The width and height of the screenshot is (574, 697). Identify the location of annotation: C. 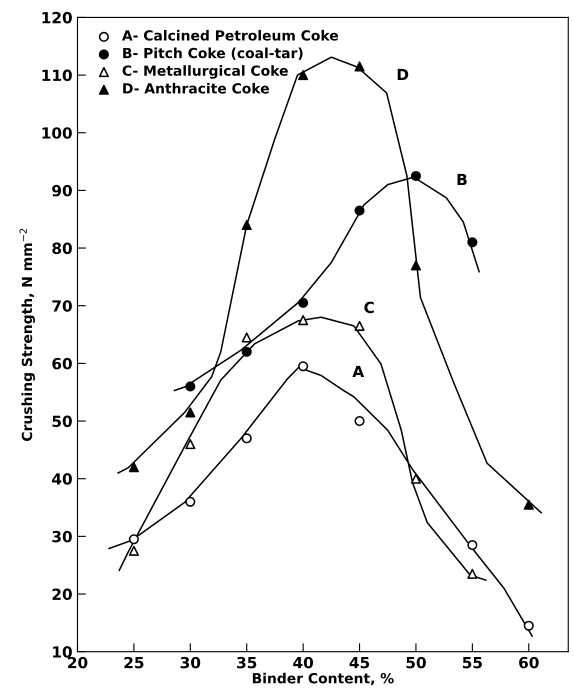
(369, 308).